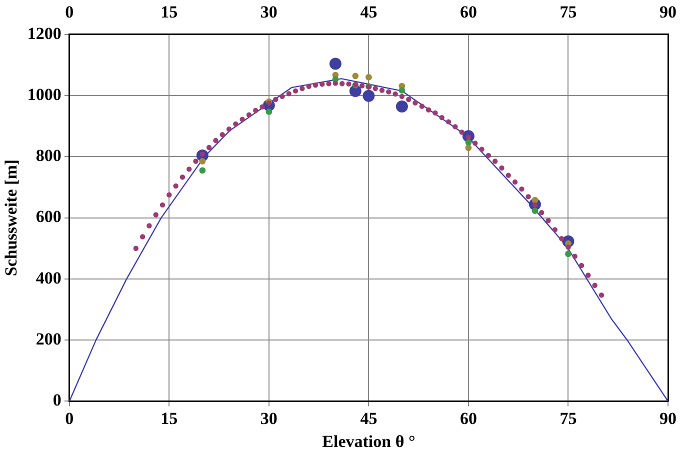 The height and width of the screenshot is (453, 686). What do you see at coordinates (468, 418) in the screenshot?
I see `x-tick-label: 60` at bounding box center [468, 418].